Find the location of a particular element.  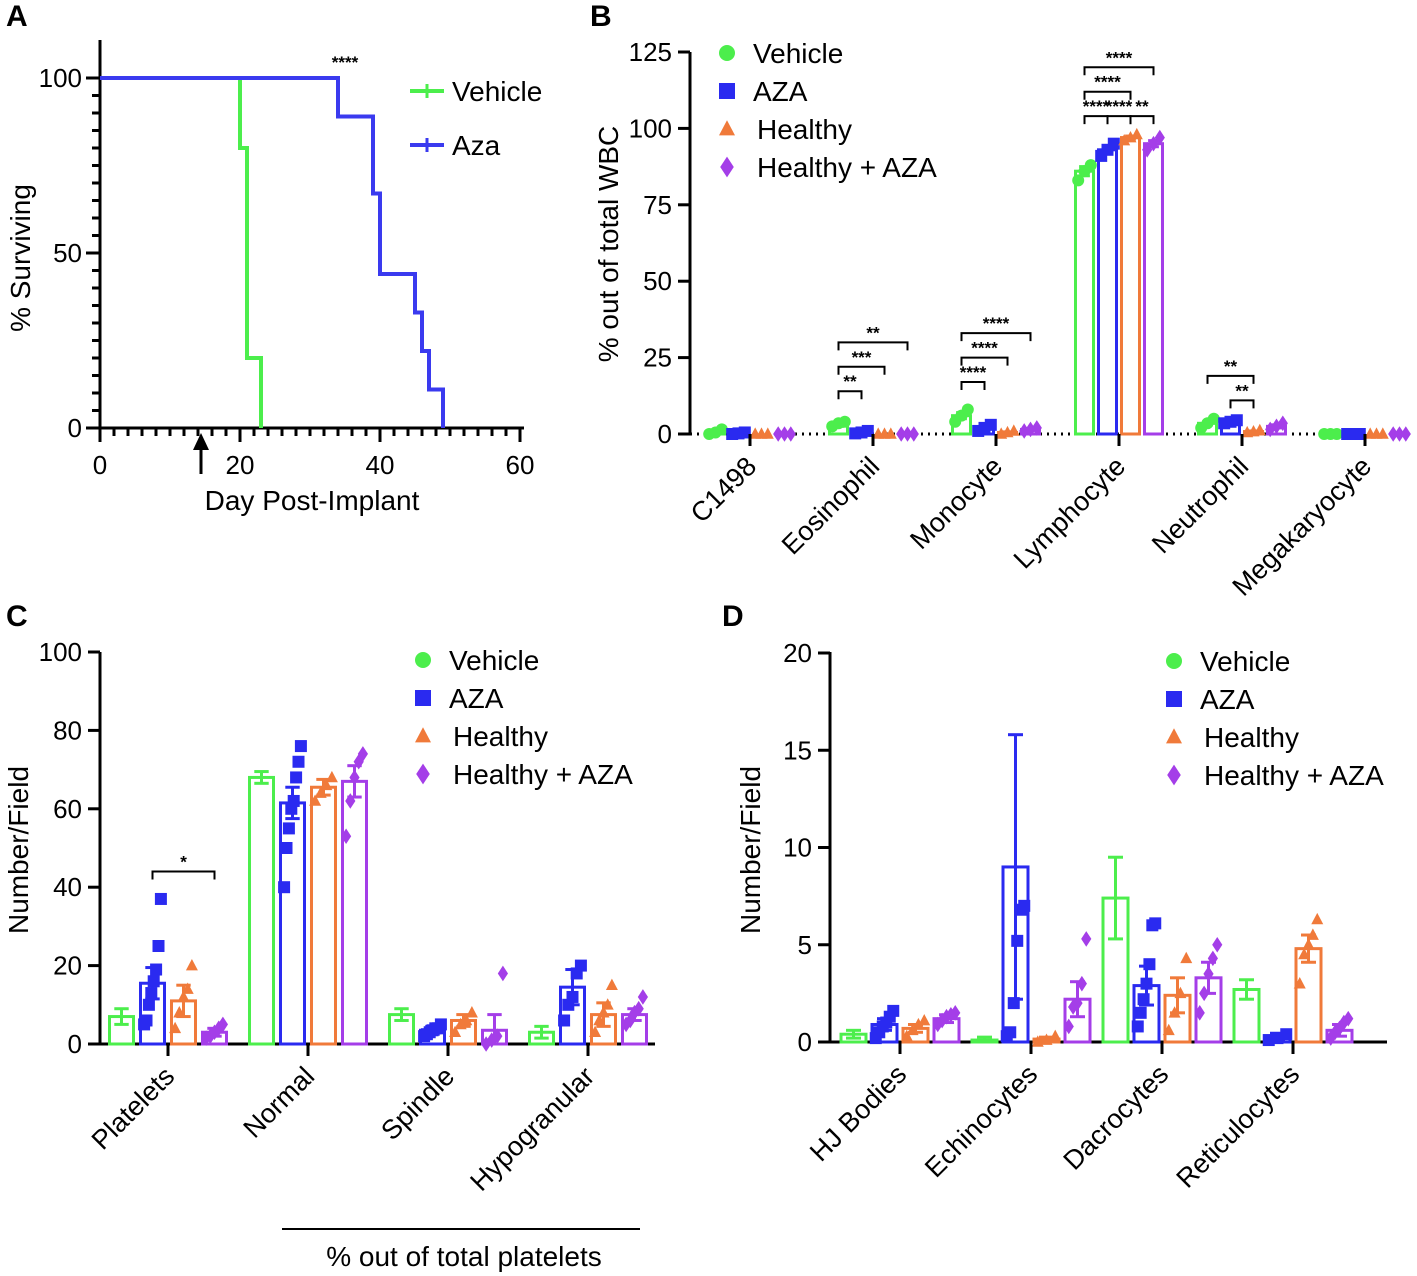

d-legend-label: Healthy is located at coordinates (1251, 737).